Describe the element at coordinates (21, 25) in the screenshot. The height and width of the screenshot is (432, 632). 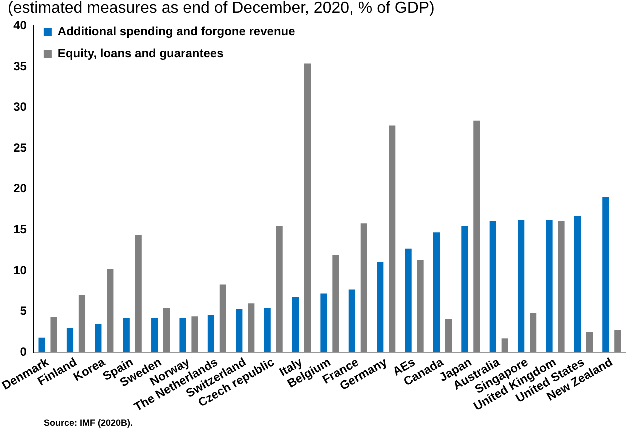
I see `y-tick-label: 40` at that location.